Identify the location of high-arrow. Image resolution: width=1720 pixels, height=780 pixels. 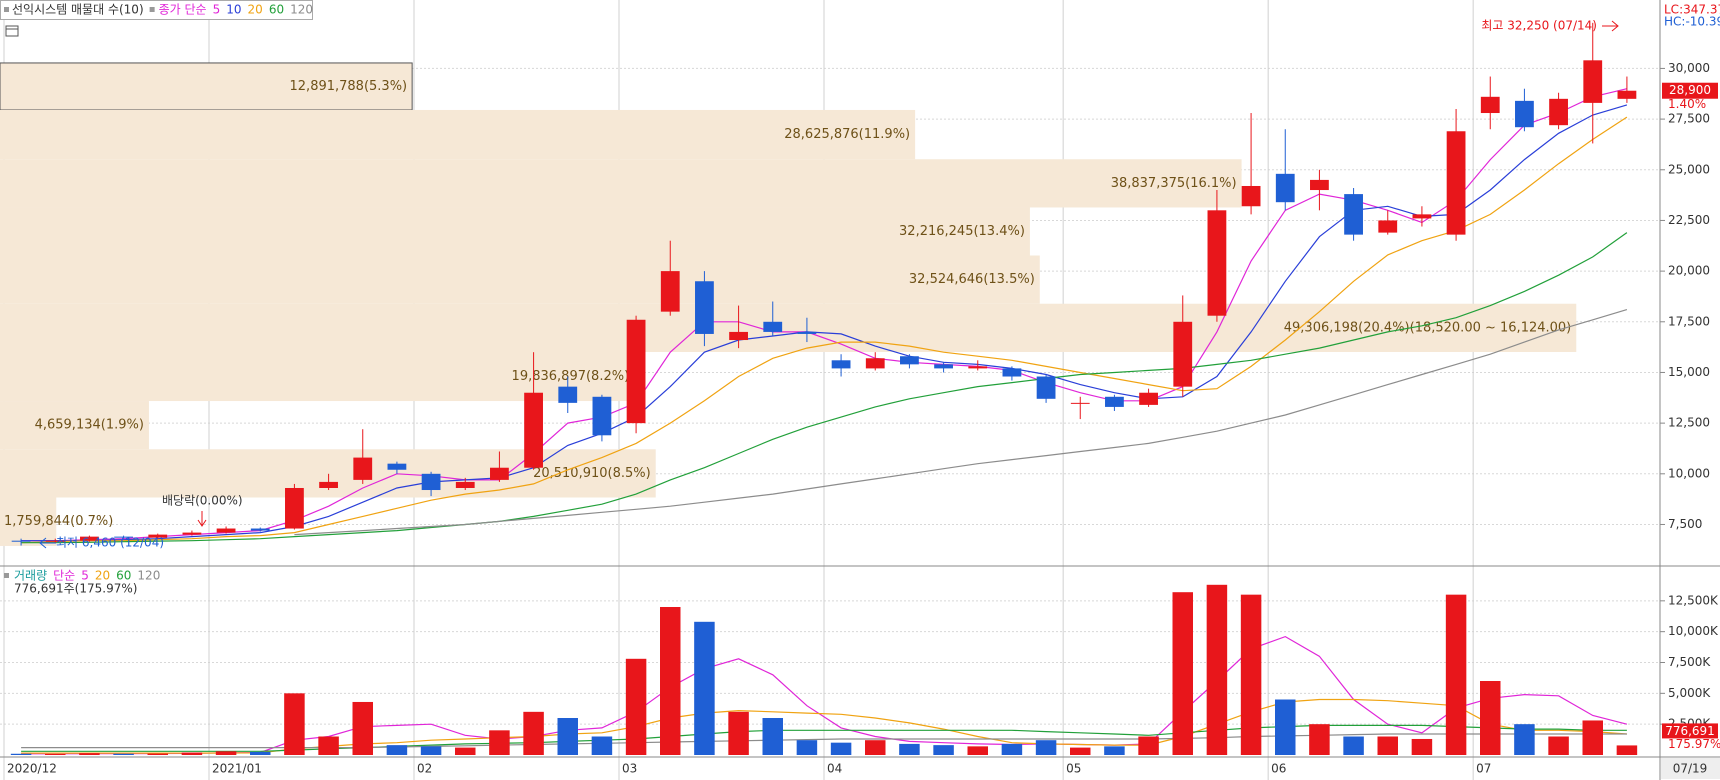
(1610, 26).